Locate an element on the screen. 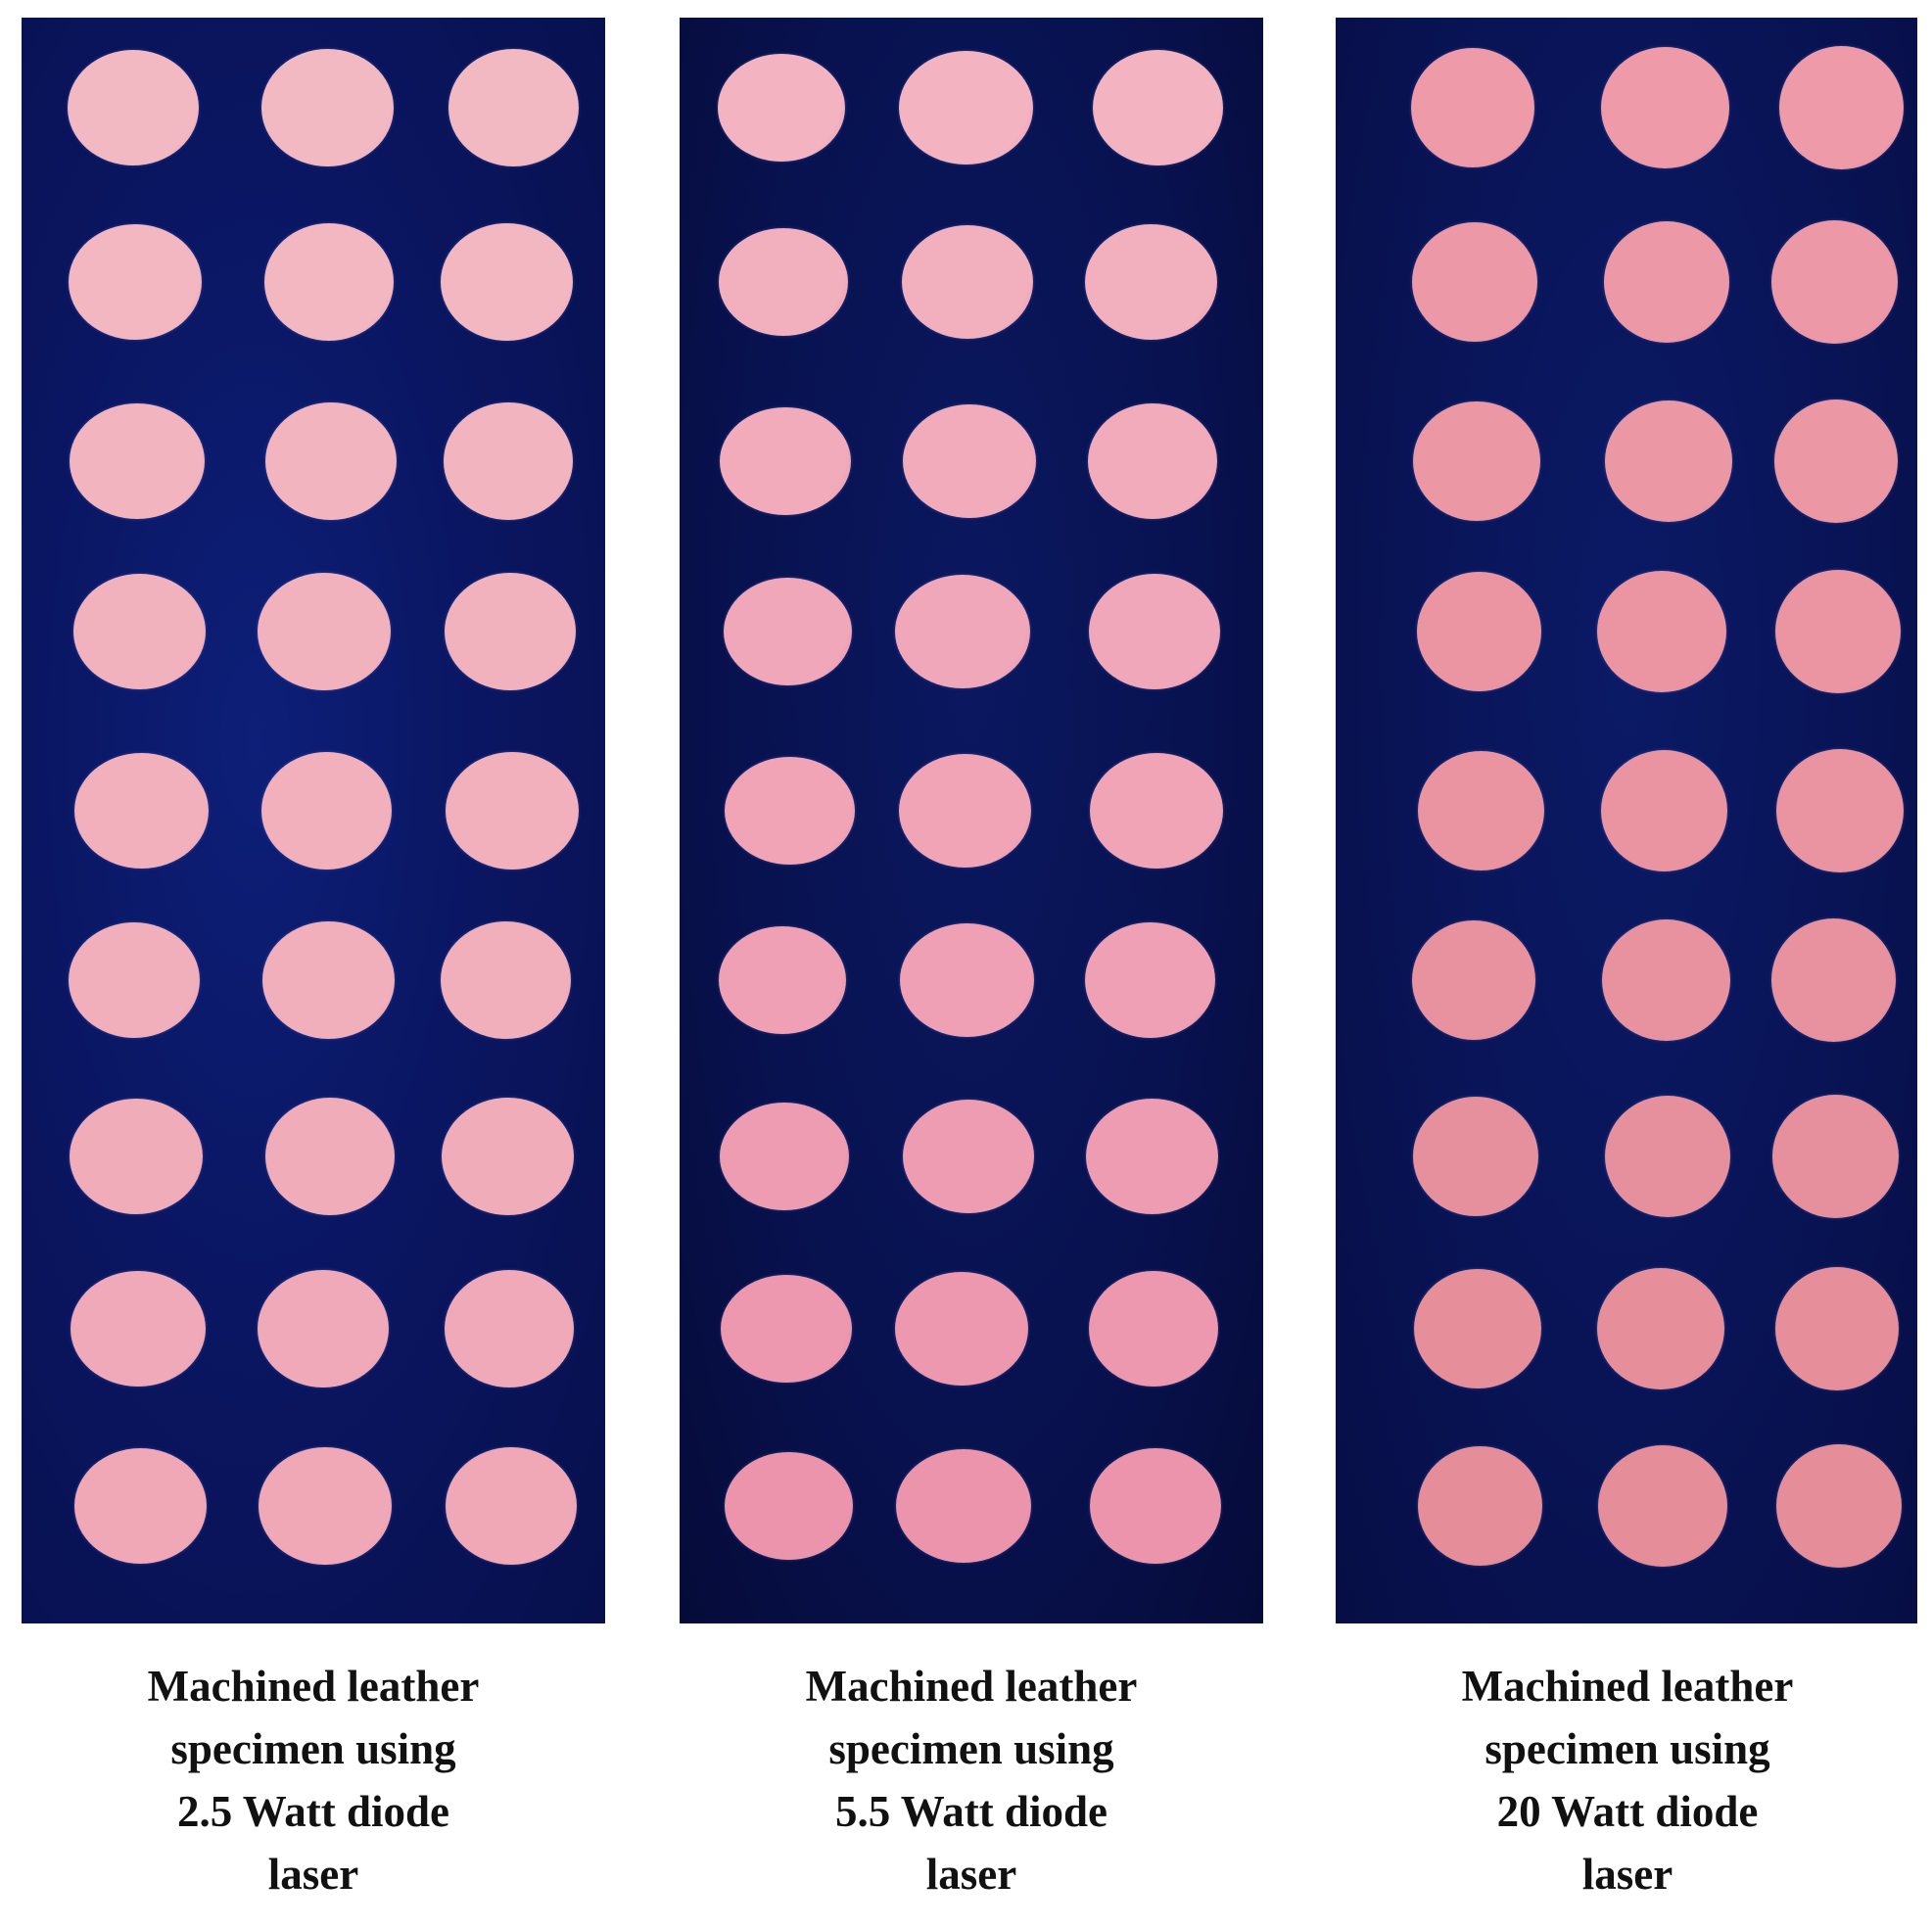 Image resolution: width=1932 pixels, height=1928 pixels. caption-line: 2.5 Watt diode is located at coordinates (313, 1811).